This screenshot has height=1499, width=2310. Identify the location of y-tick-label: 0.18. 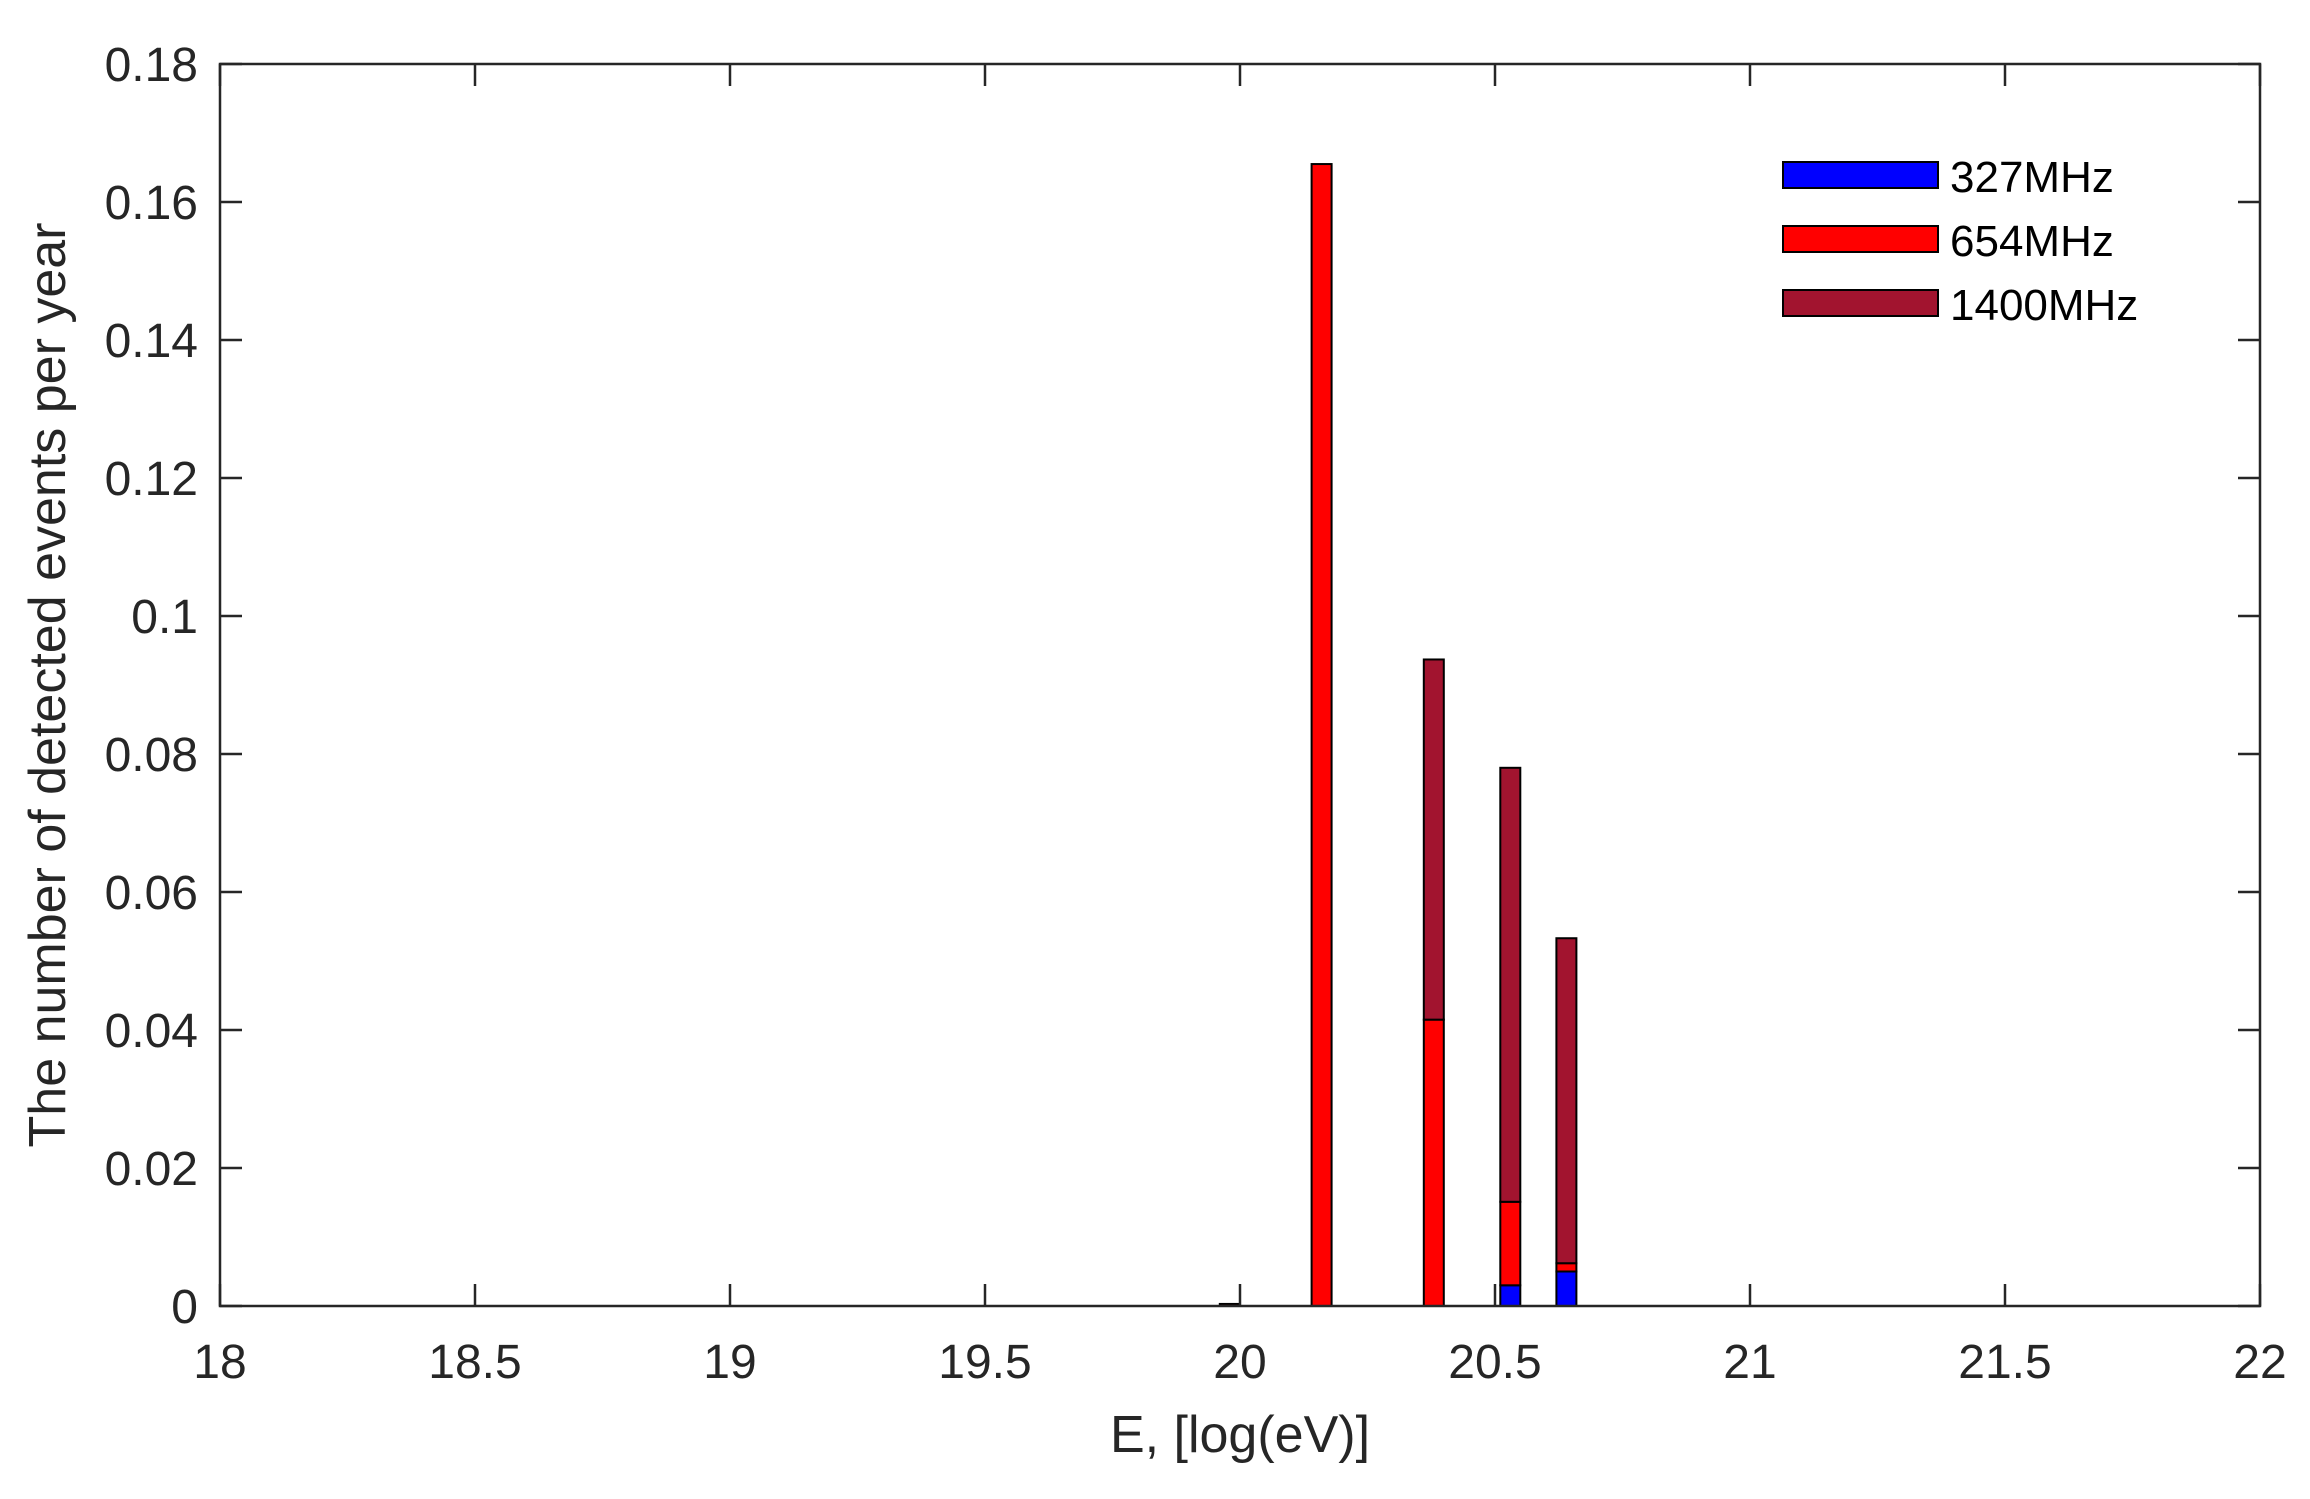
(151, 65).